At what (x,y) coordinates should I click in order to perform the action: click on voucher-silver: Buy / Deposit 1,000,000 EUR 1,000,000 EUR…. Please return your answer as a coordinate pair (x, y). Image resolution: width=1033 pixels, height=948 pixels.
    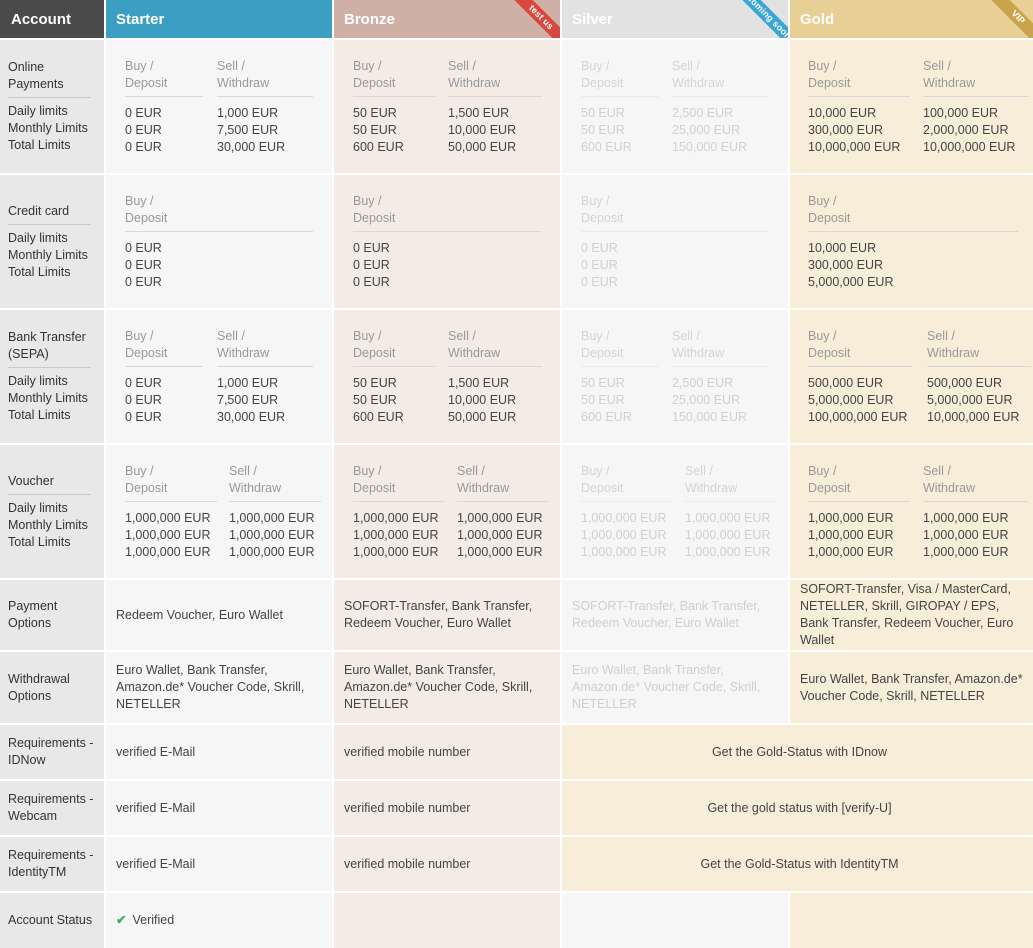
    Looking at the image, I should click on (675, 511).